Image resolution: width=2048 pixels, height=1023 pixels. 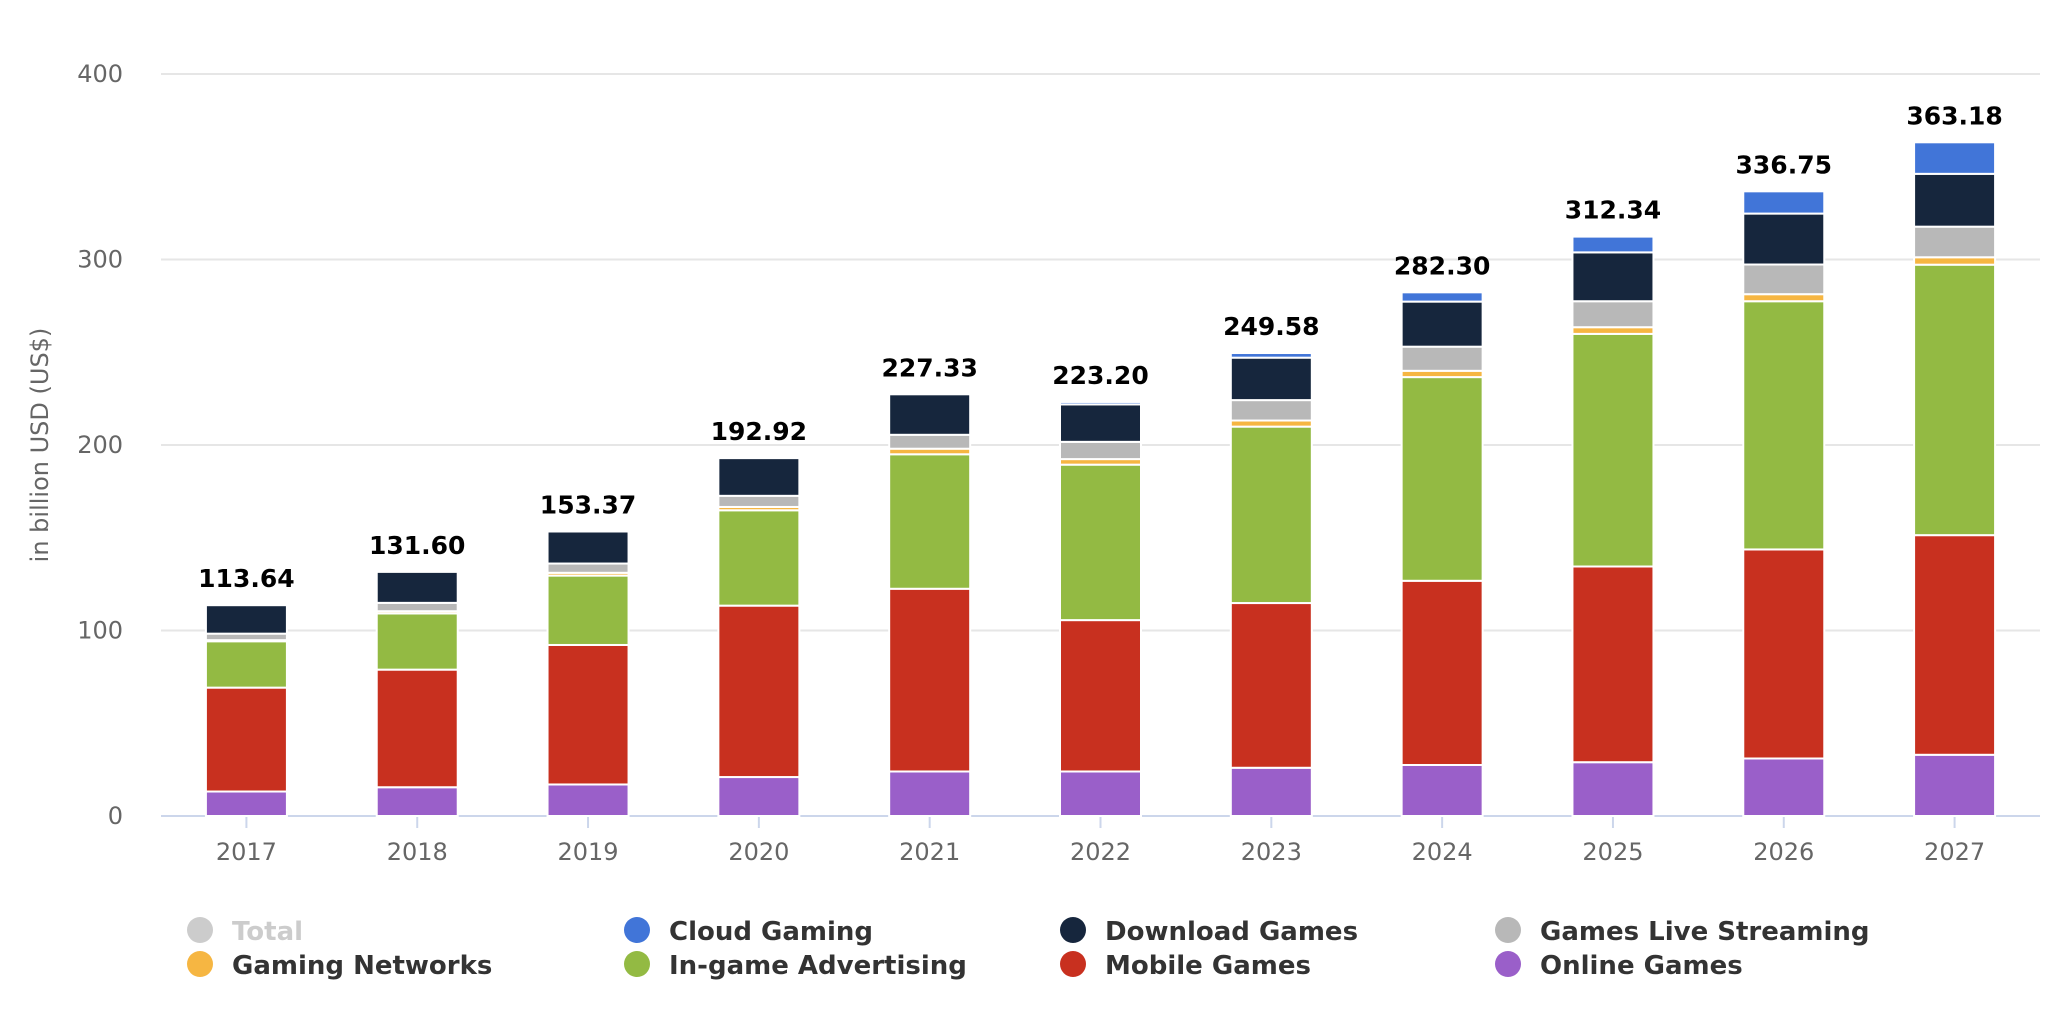 What do you see at coordinates (246, 578) in the screenshot?
I see `total-data-label: 113.64` at bounding box center [246, 578].